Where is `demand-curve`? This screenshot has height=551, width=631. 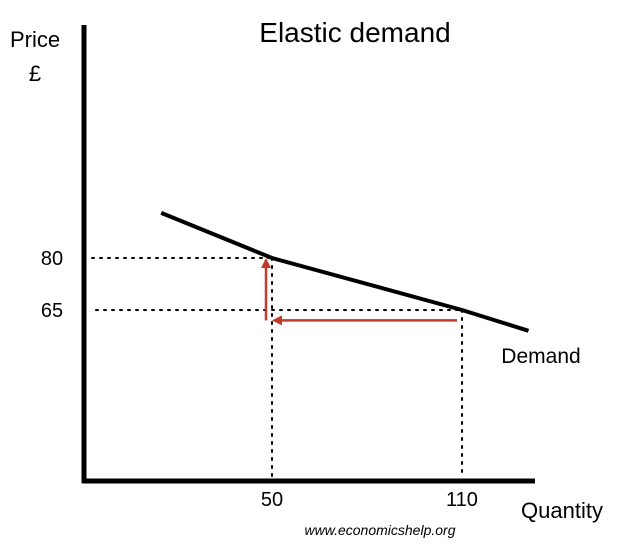
demand-curve is located at coordinates (345, 272).